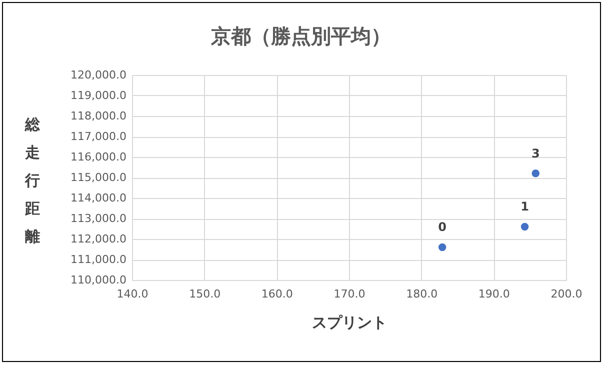 The height and width of the screenshot is (366, 605). I want to click on x-tick-label: 150.0, so click(205, 294).